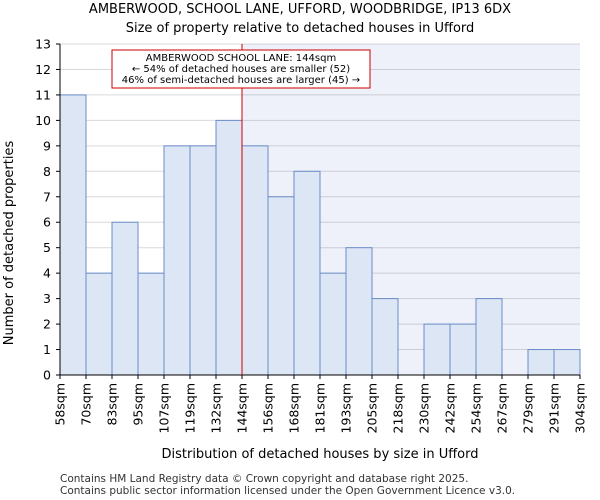 The width and height of the screenshot is (600, 500). Describe the element at coordinates (47, 247) in the screenshot. I see `y-tick-label: 5` at that location.